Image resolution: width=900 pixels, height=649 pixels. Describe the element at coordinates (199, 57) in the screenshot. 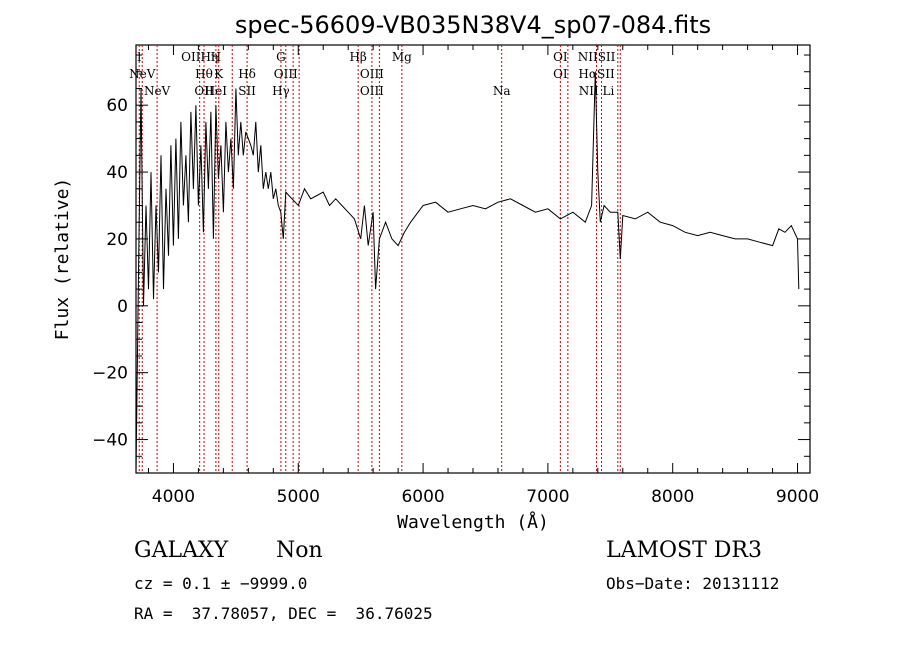

I see `line-marker-label: OIIHη` at that location.